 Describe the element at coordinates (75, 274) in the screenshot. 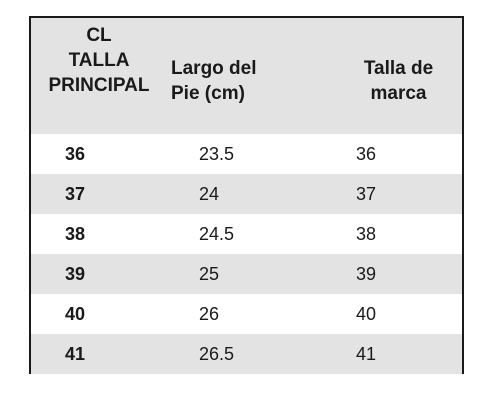

I see `cell-talla-principal: 39` at that location.